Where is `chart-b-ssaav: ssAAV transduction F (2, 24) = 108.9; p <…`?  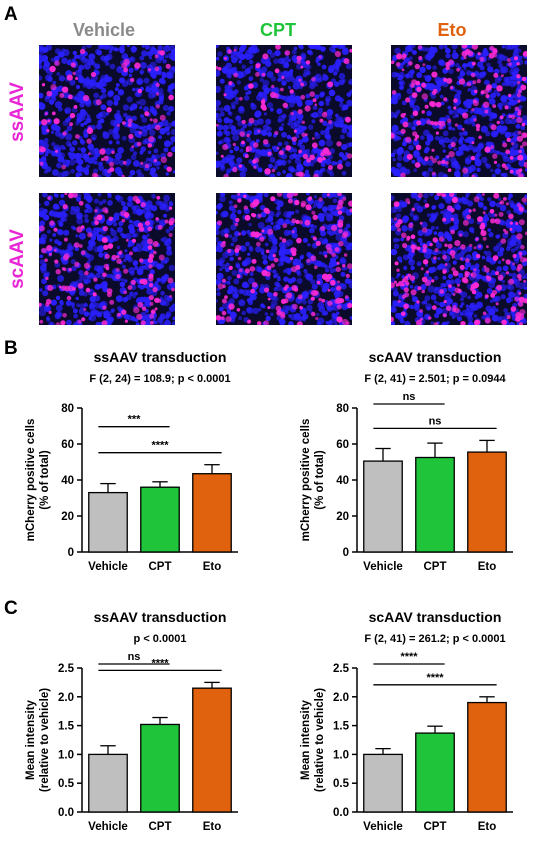
chart-b-ssaav: ssAAV transduction F (2, 24) = 108.9; p <… is located at coordinates (131, 461).